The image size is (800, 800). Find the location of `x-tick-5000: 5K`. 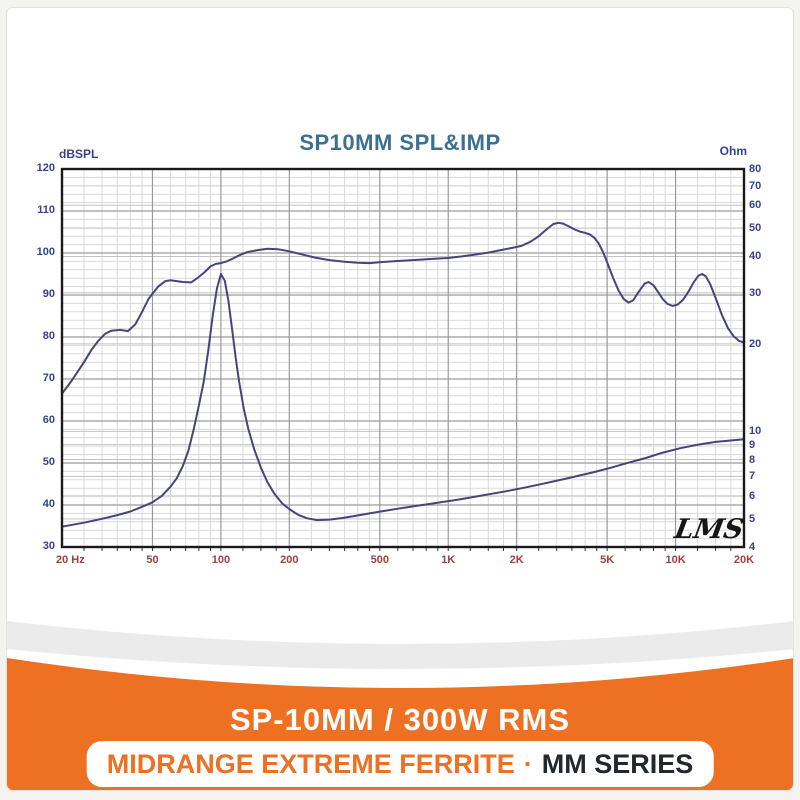

x-tick-5000: 5K is located at coordinates (607, 560).